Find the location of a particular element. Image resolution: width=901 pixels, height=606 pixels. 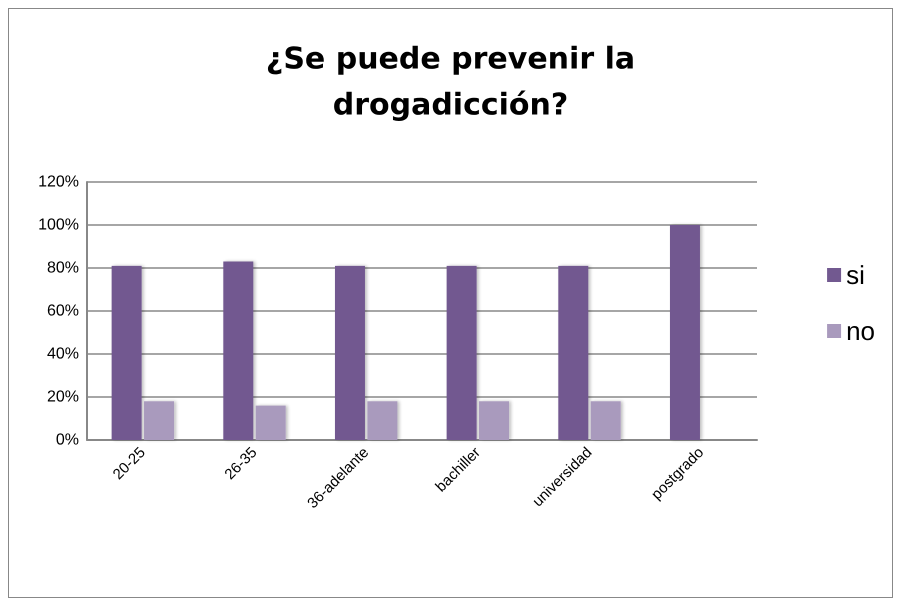

y-tick-label: 40% is located at coordinates (62, 354).